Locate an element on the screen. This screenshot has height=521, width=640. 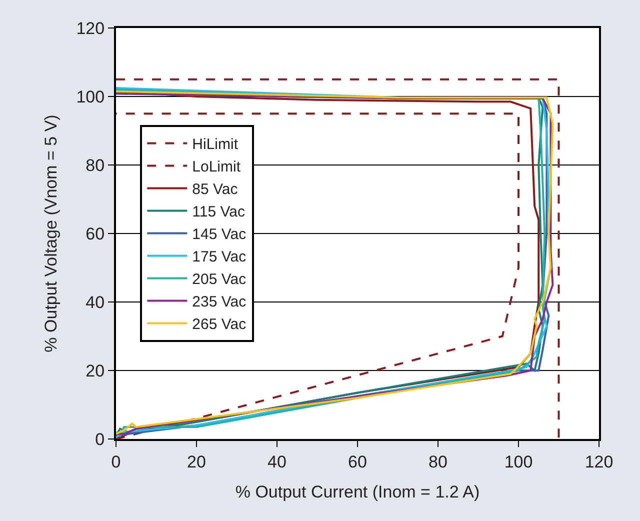
legend-label: 145 Vac is located at coordinates (219, 235).